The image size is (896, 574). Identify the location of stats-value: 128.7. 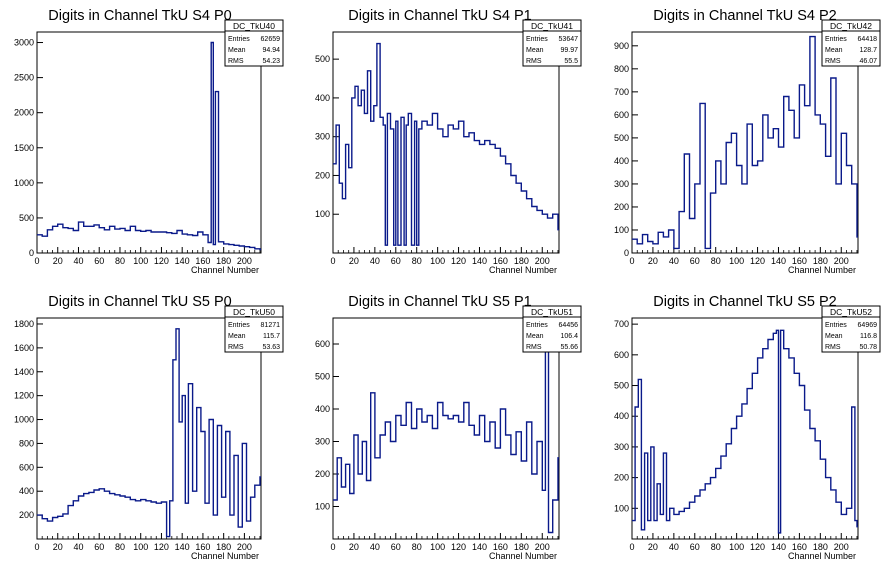
(868, 50).